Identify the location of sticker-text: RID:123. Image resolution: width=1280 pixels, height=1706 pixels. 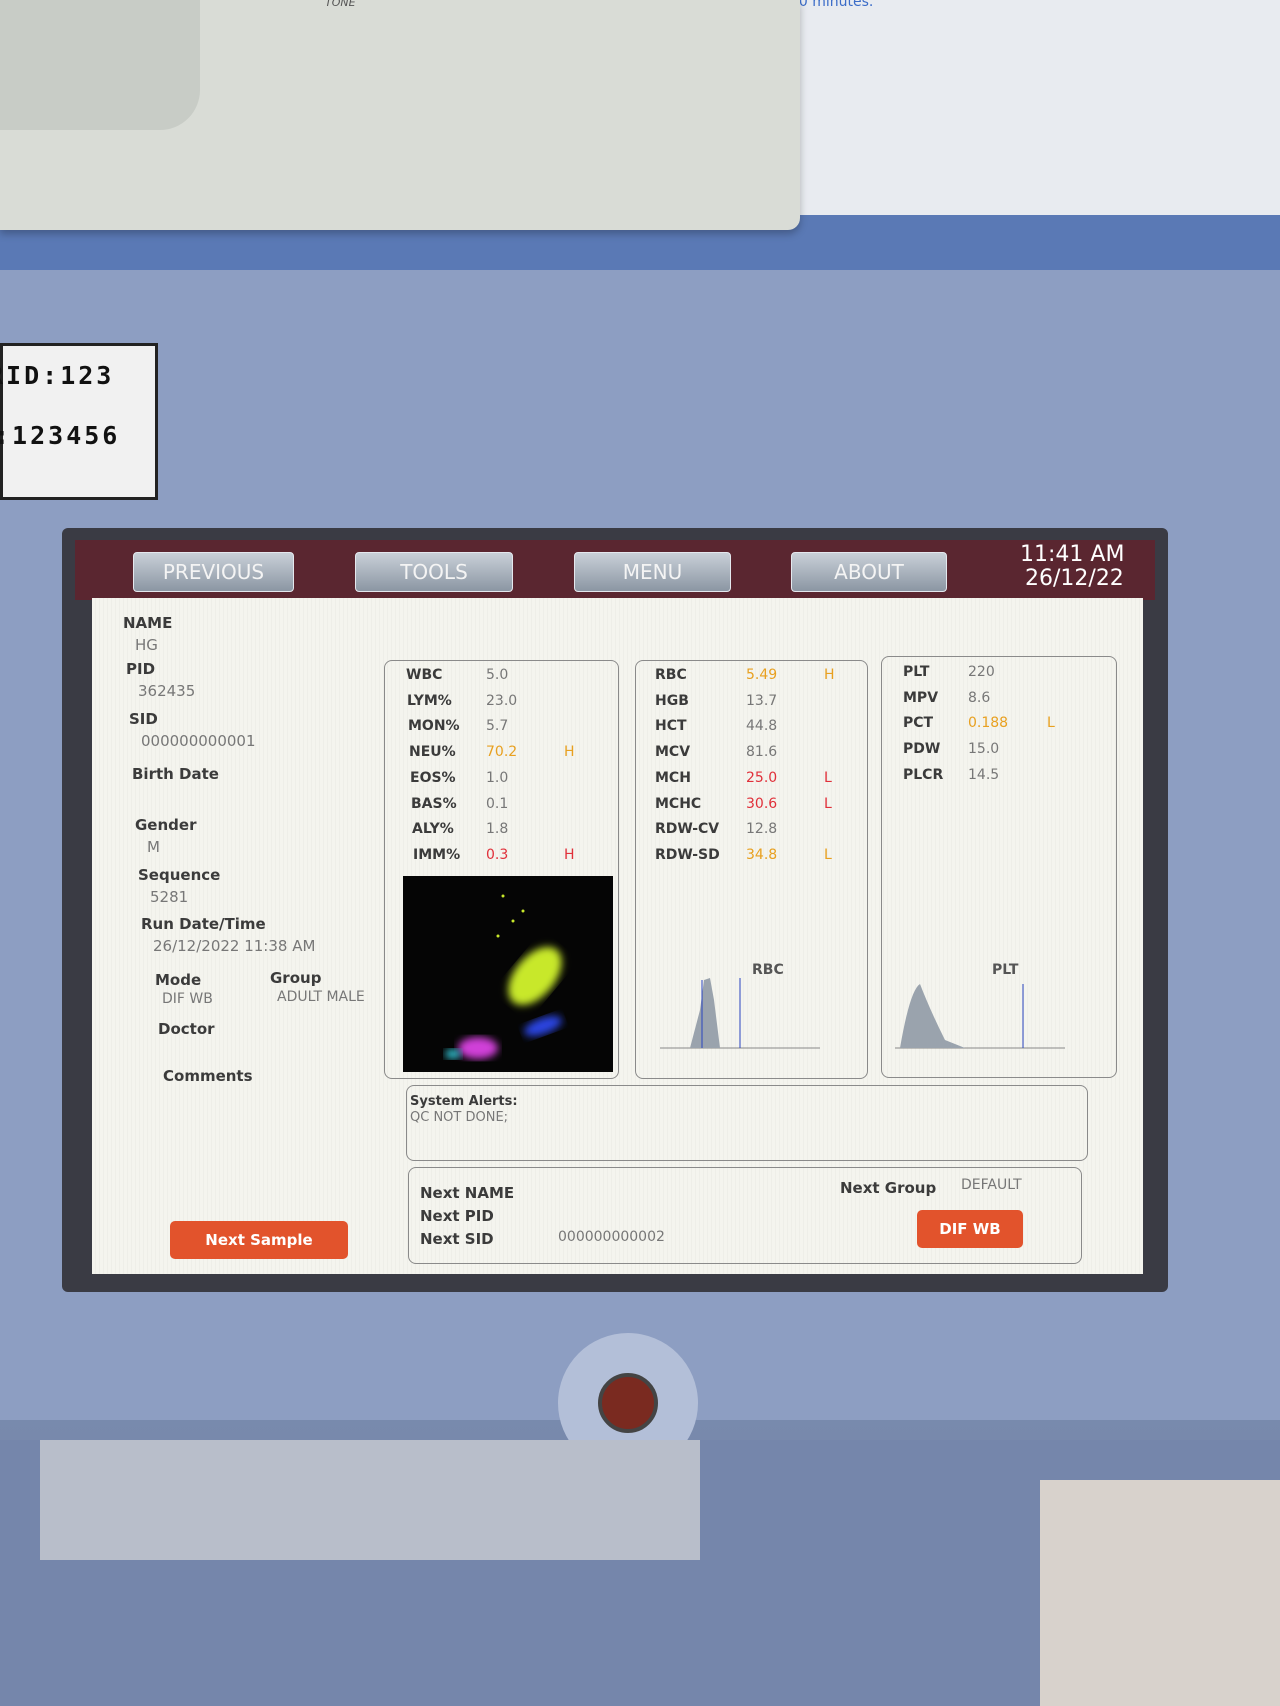
(57, 375).